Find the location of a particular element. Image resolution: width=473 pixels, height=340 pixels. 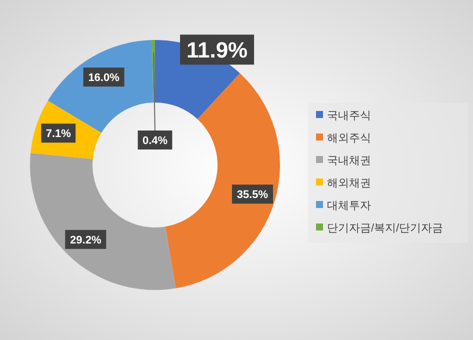

legend-label: 국내주식 is located at coordinates (349, 116).